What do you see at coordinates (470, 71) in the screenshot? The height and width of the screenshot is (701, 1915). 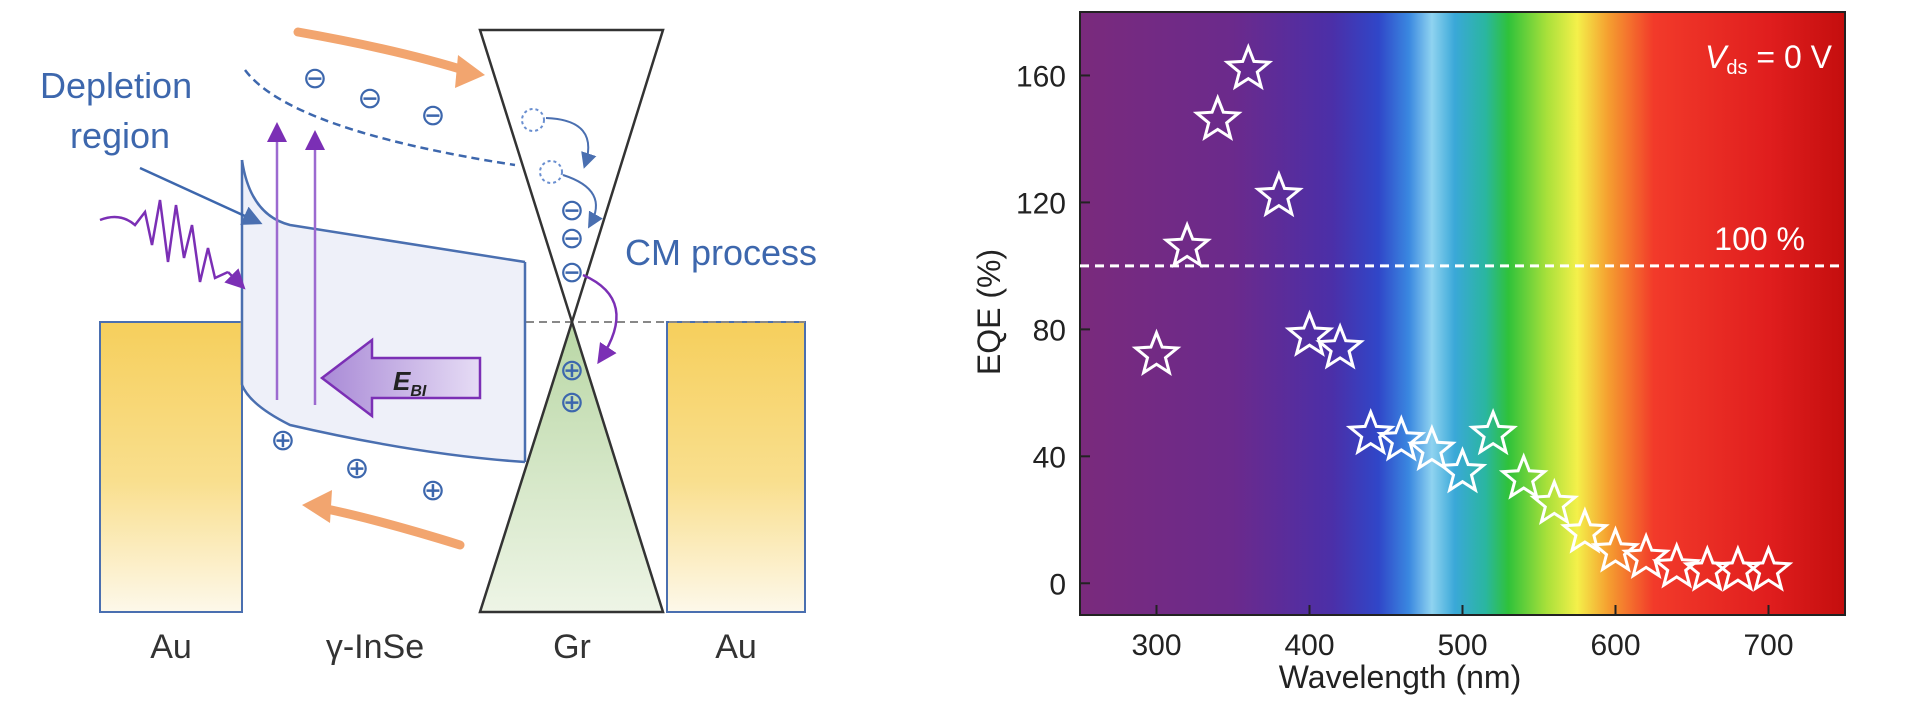 I see `electron-flow-arrow-head` at bounding box center [470, 71].